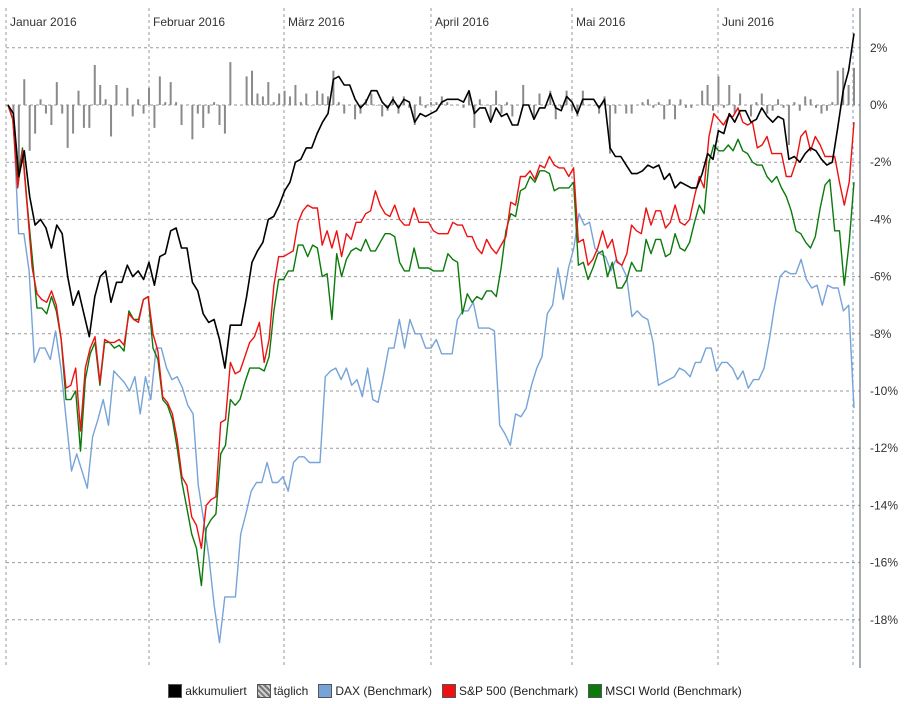 Image resolution: width=910 pixels, height=704 pixels. I want to click on y-axis: 2% 0% -2% -4% -6% -8% -10% -12% -14% -16% -18%, so click(884, 334).